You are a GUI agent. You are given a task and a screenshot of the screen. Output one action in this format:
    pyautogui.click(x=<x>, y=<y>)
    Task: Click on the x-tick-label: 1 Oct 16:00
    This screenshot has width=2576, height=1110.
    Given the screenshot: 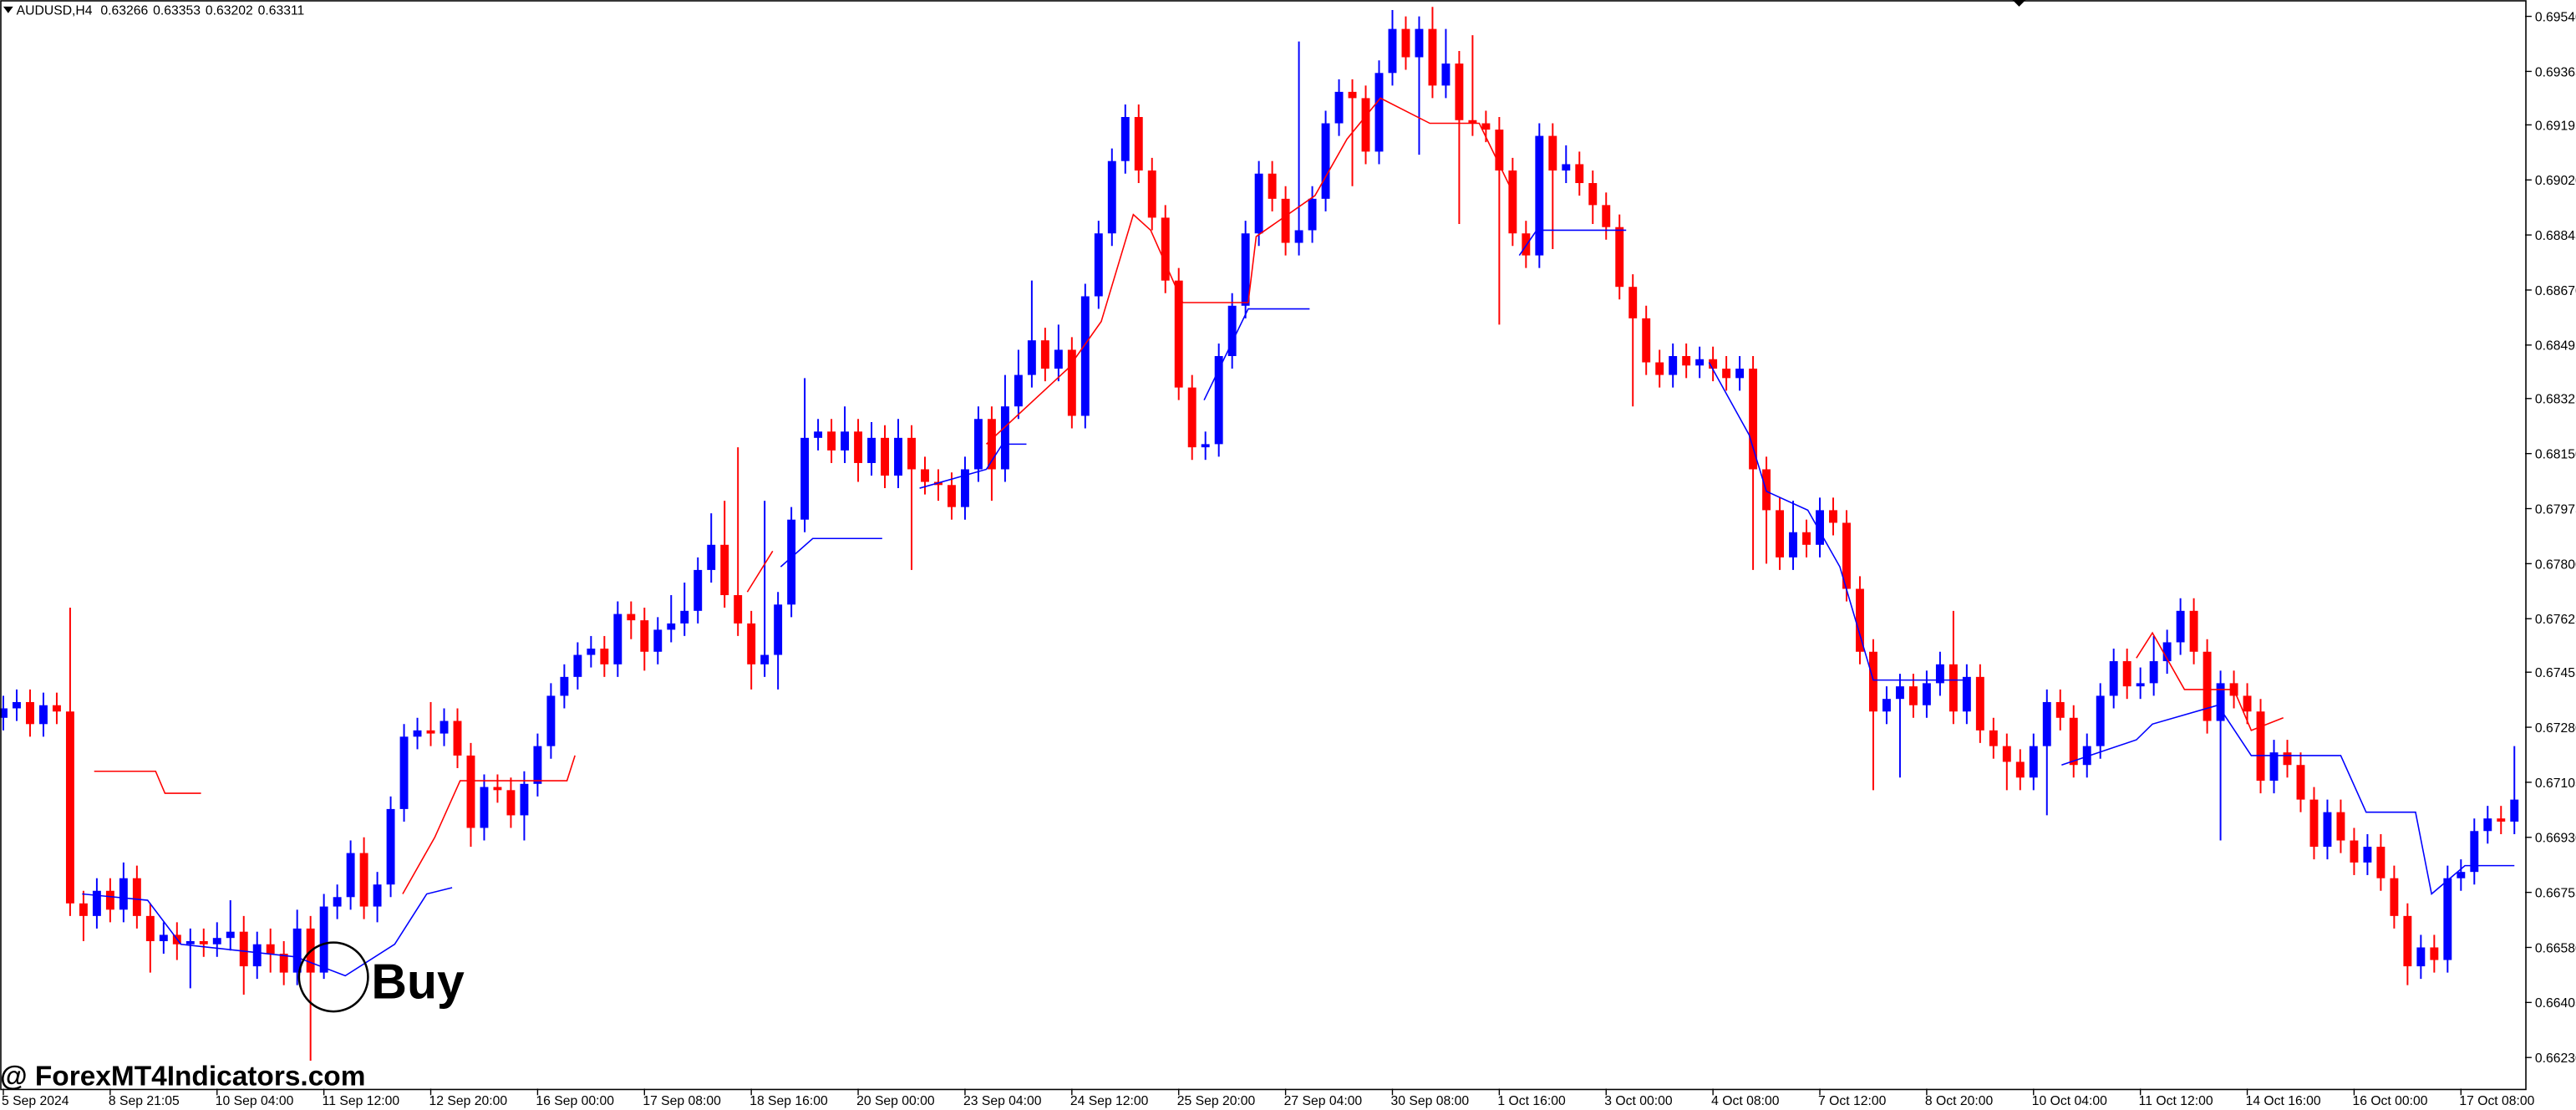 What is the action you would take?
    pyautogui.click(x=1531, y=1101)
    